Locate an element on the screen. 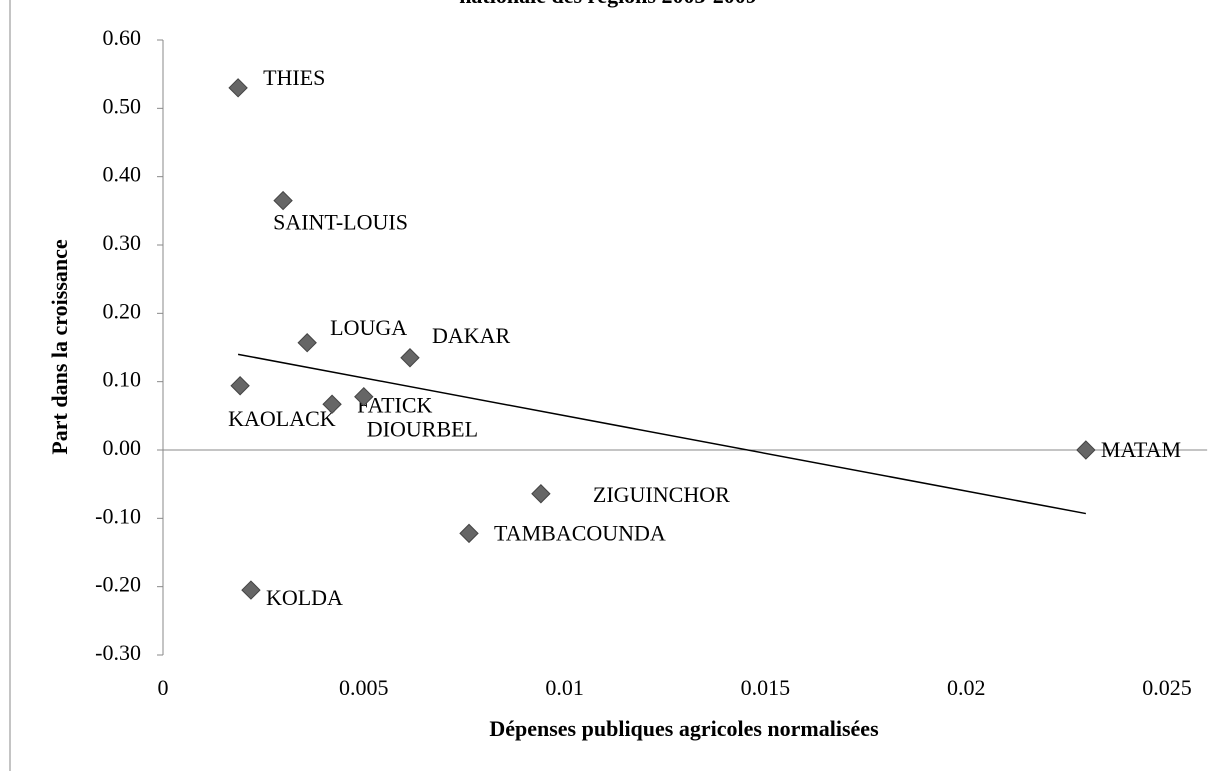 This screenshot has width=1215, height=771. point-label: TAMBACOUNDA is located at coordinates (580, 532).